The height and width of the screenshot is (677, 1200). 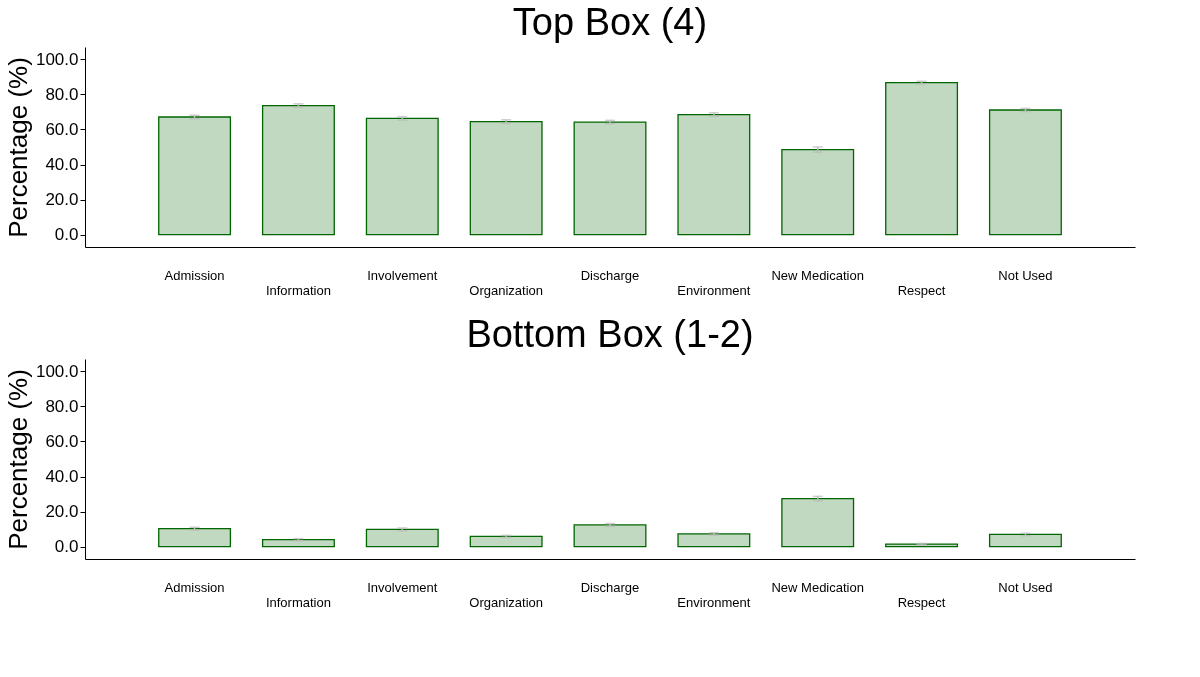 I want to click on chart-title: Bottom Box (1-2), so click(x=610, y=334).